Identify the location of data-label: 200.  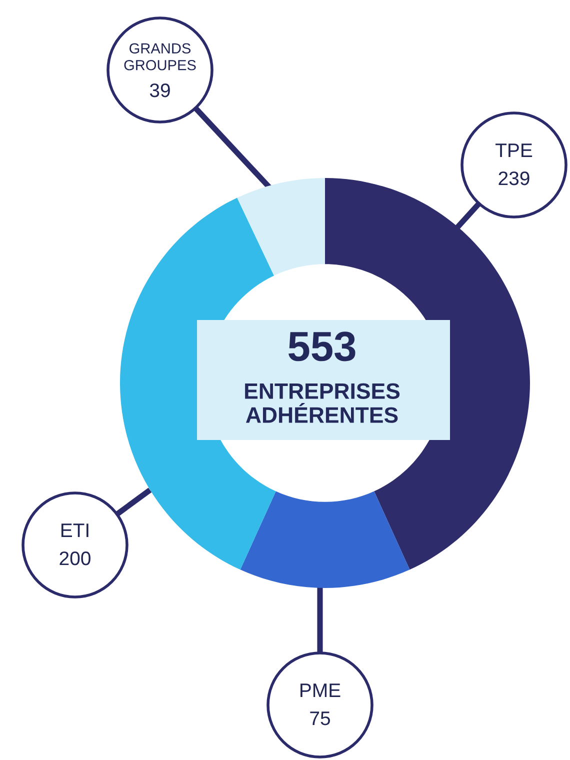
(75, 558).